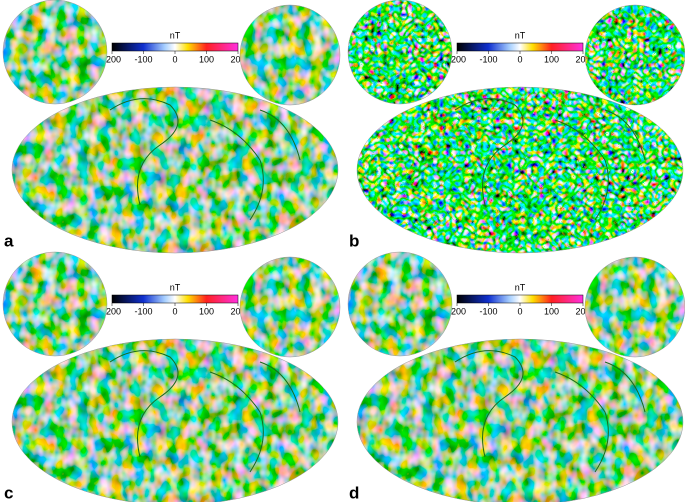  Describe the element at coordinates (354, 240) in the screenshot. I see `panel-label: b` at that location.